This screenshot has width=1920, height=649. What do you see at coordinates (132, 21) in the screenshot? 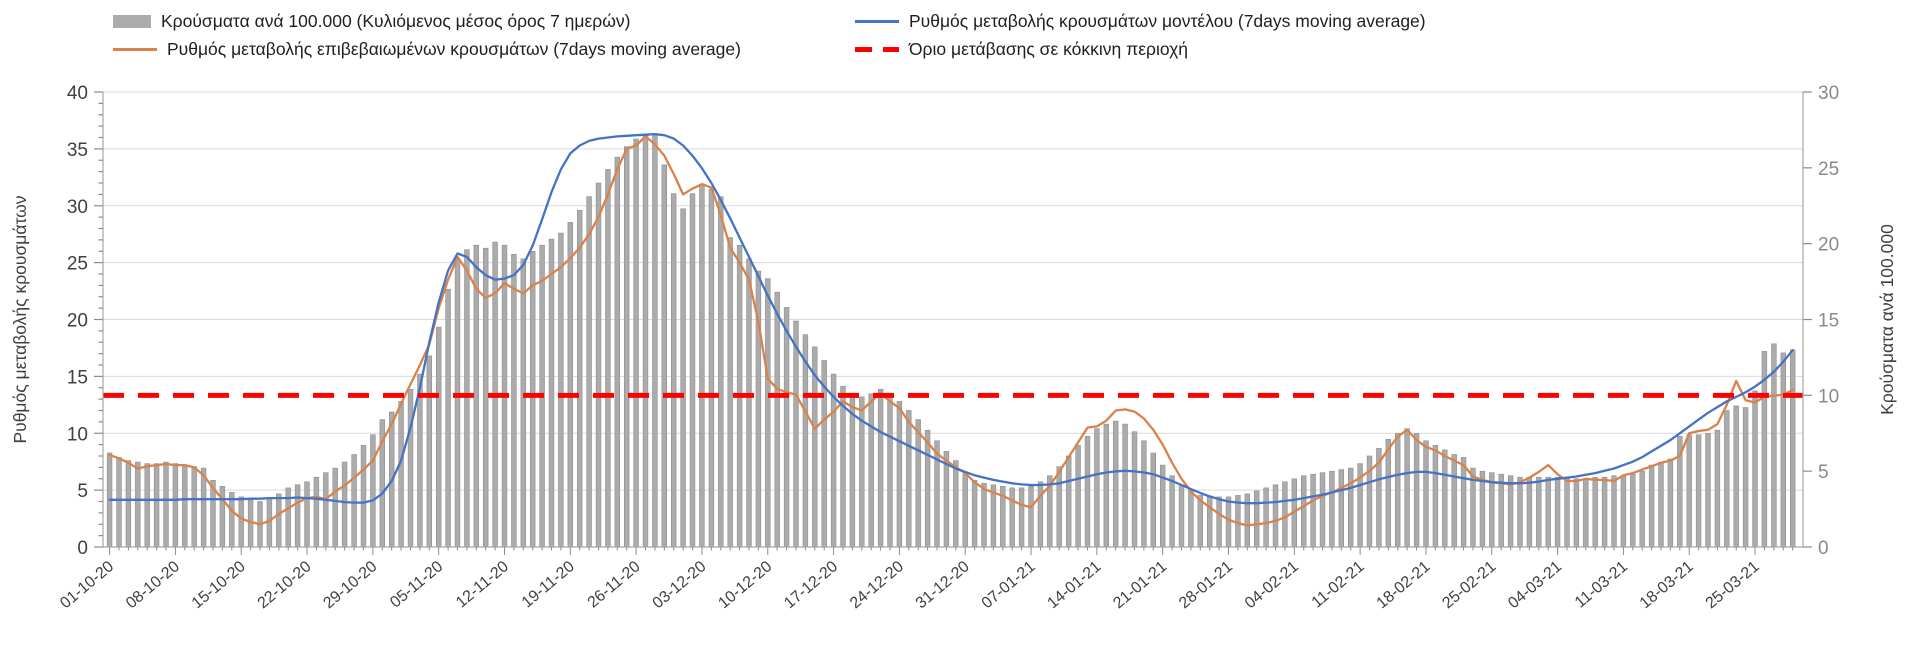
I see `bar-swatch-icon` at bounding box center [132, 21].